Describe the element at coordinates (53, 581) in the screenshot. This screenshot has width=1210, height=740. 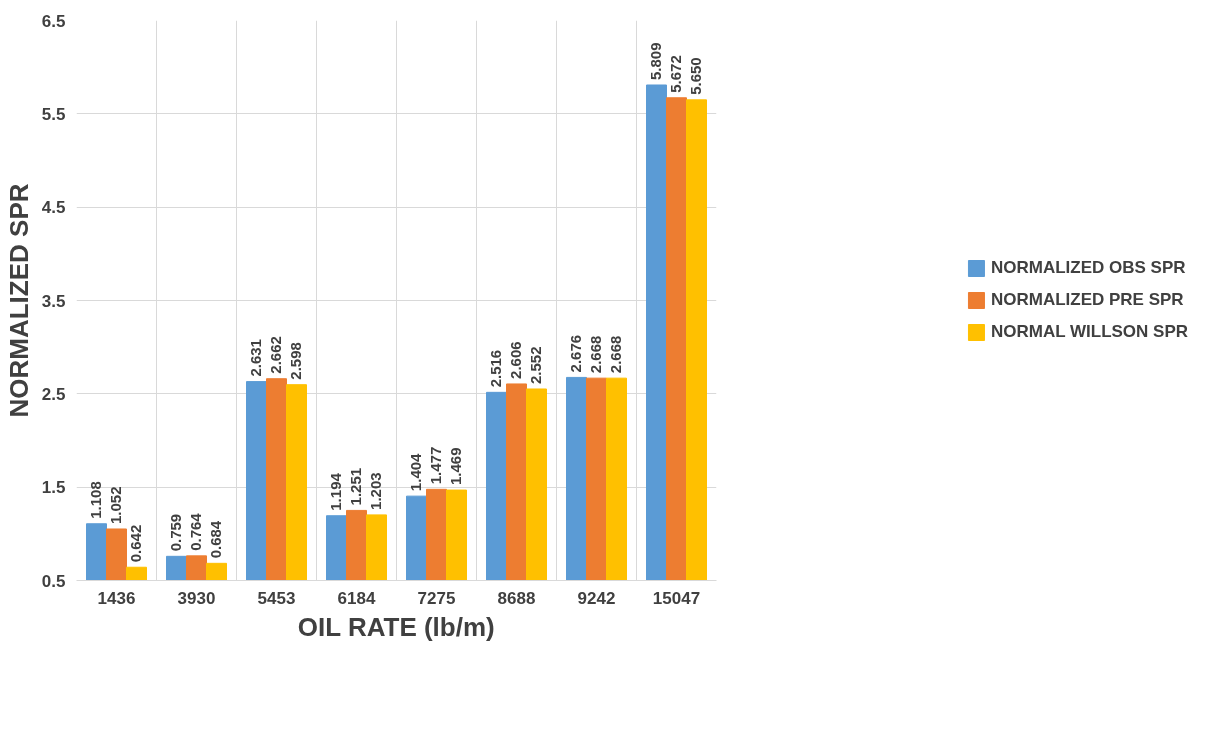
I see `y-tick-label: 0.5` at that location.